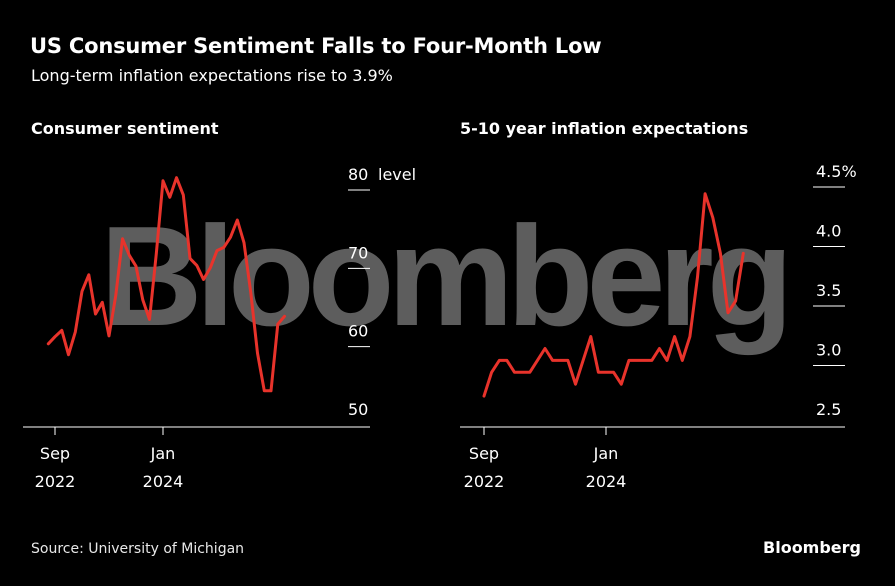 Image resolution: width=895 pixels, height=586 pixels. Describe the element at coordinates (138, 549) in the screenshot. I see `source-note: Source: University of Michigan` at that location.